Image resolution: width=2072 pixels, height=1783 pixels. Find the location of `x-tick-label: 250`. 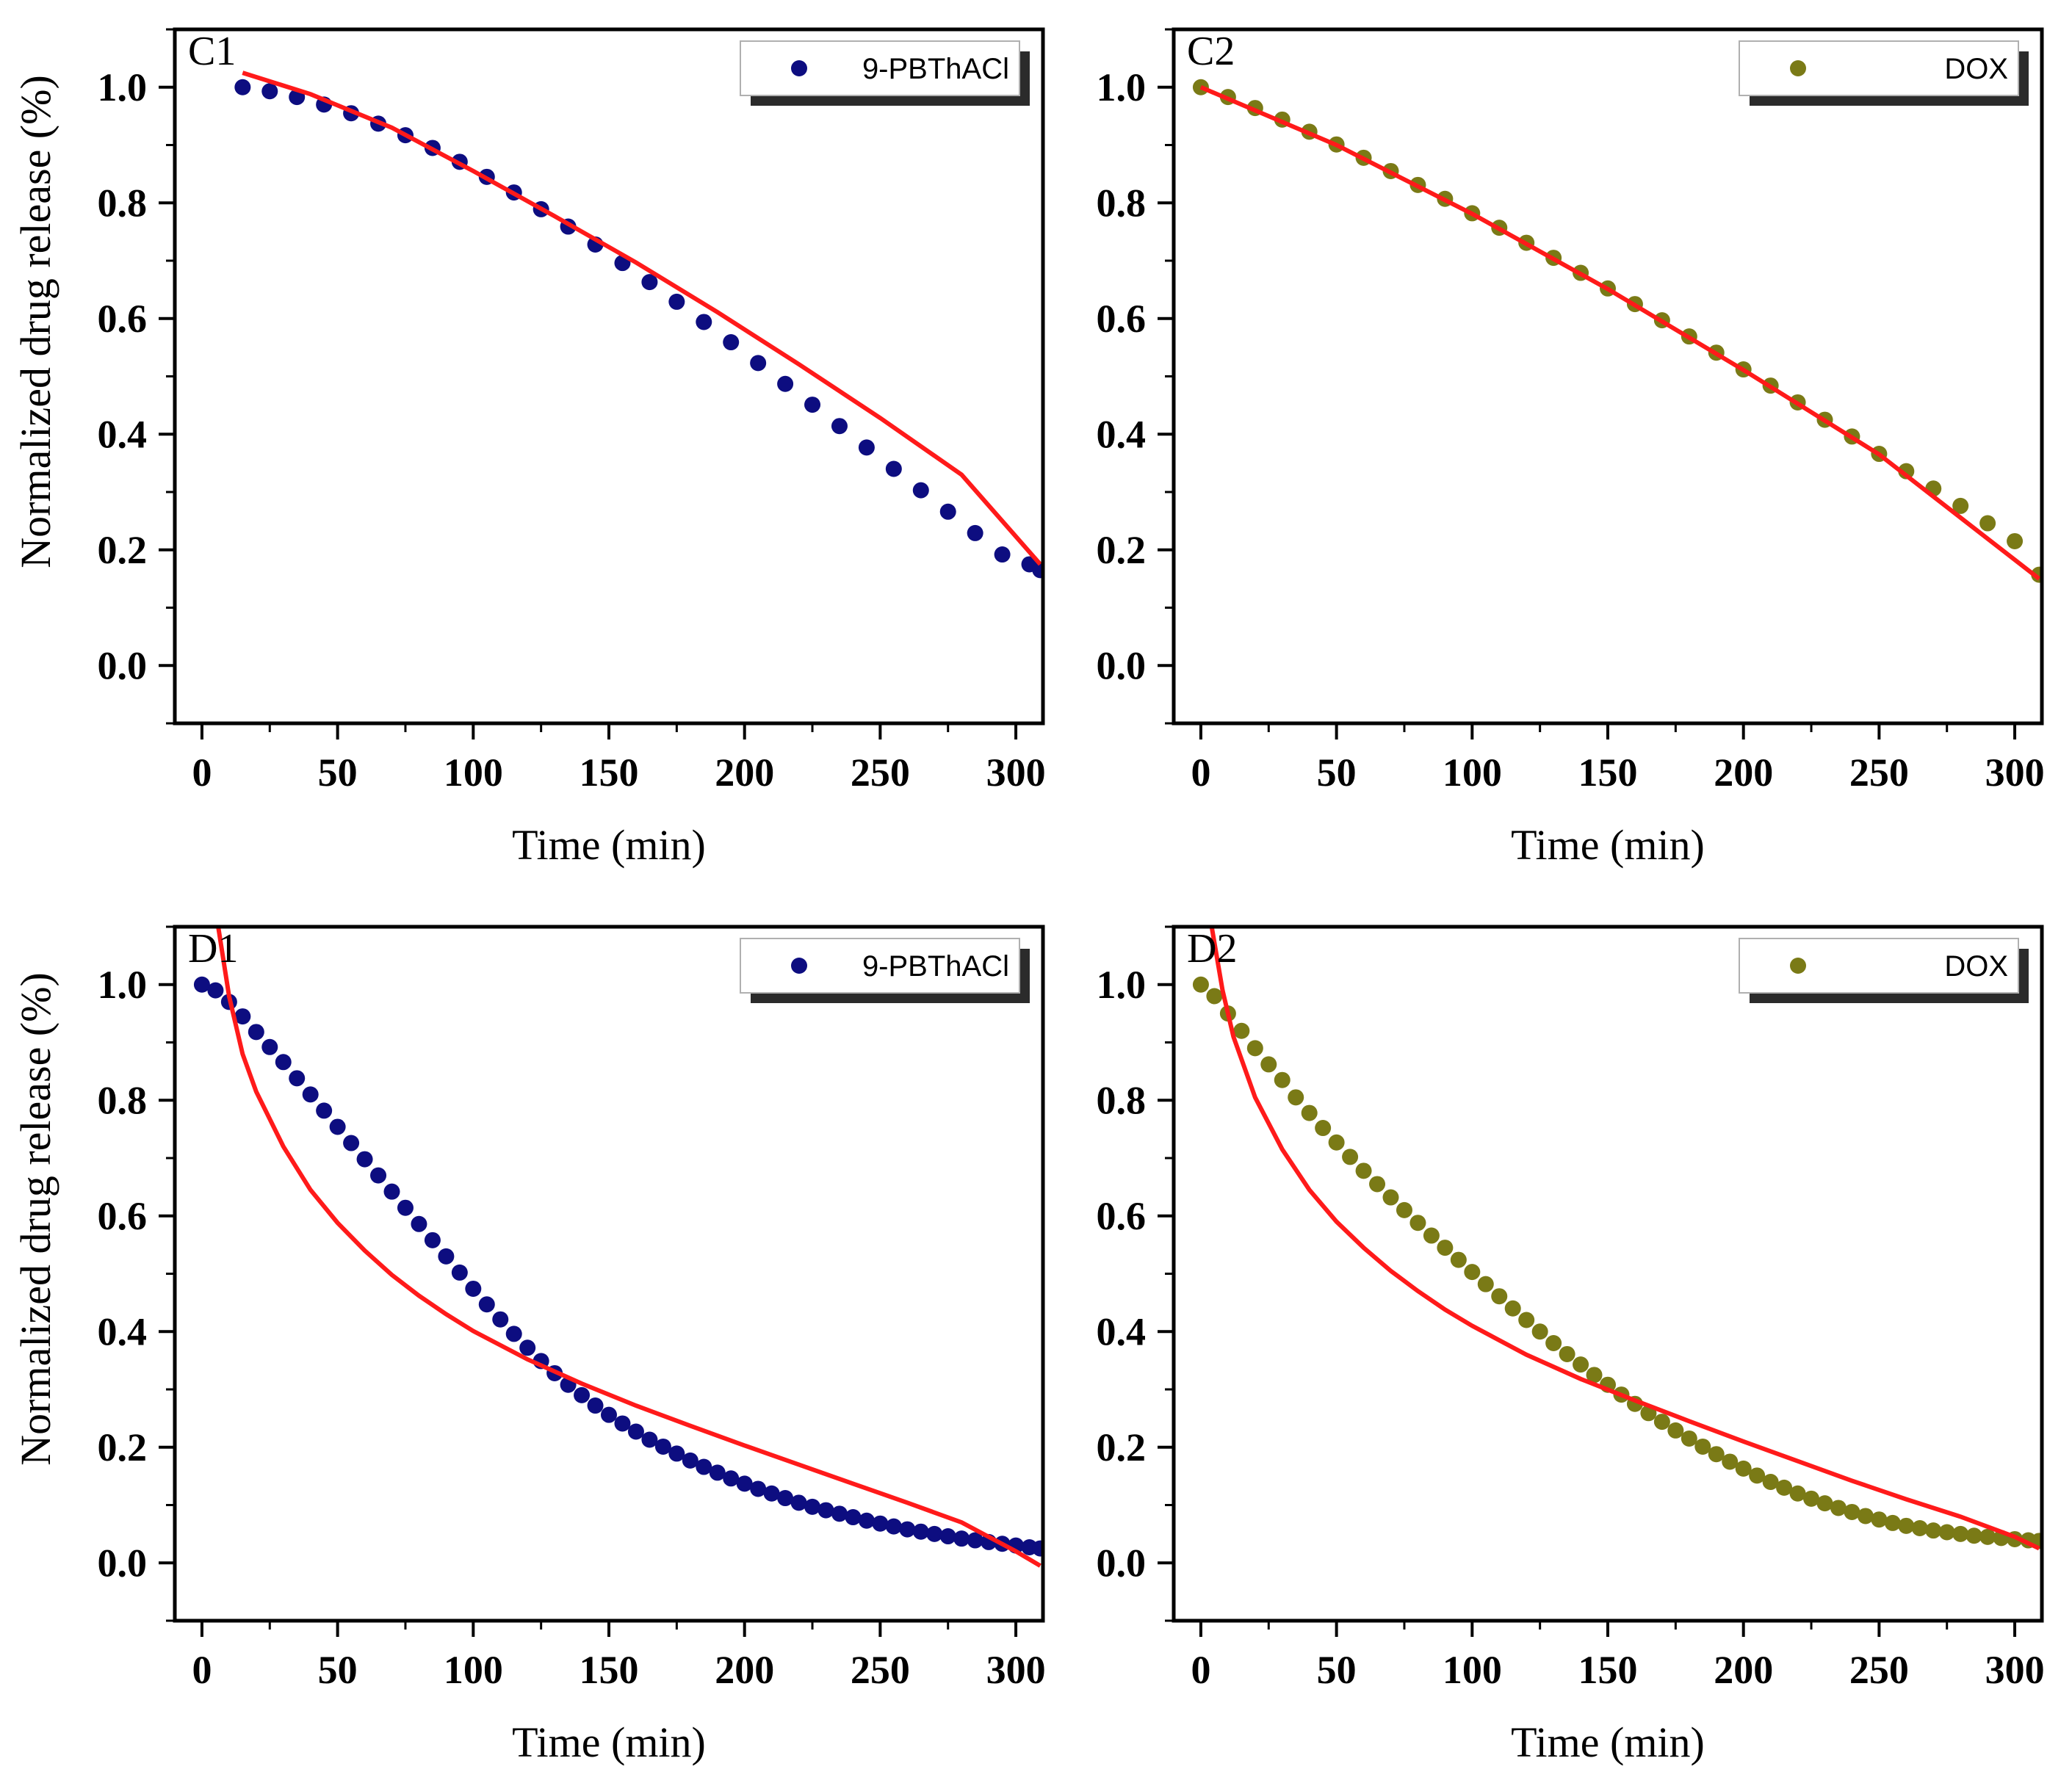

x-tick-label: 250 is located at coordinates (880, 1670).